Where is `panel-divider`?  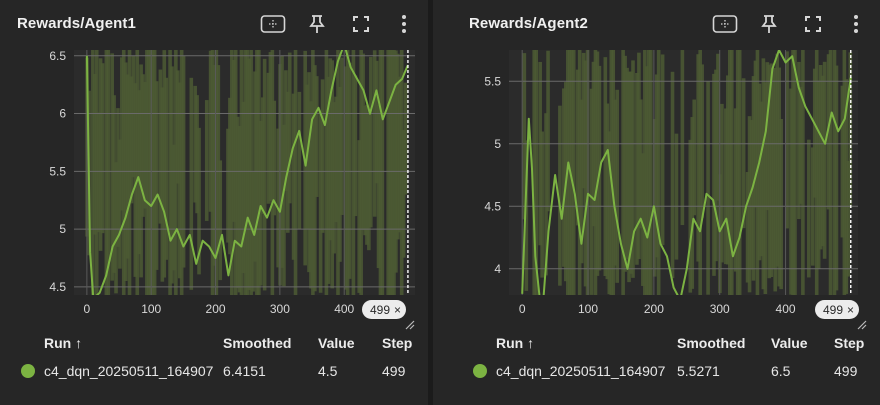
panel-divider is located at coordinates (430, 202).